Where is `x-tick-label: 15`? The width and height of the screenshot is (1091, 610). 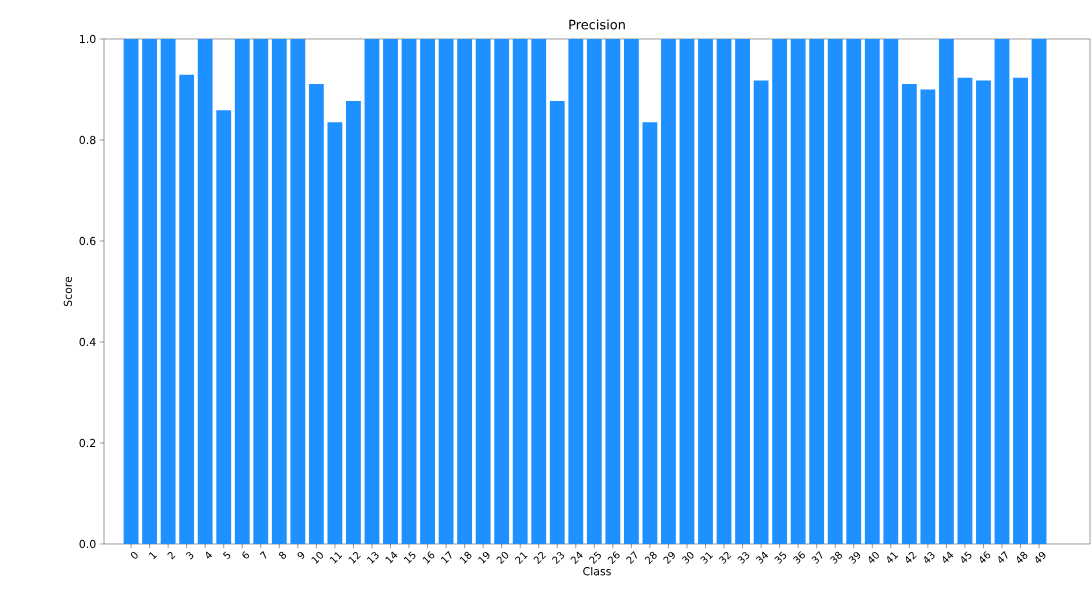 x-tick-label: 15 is located at coordinates (409, 557).